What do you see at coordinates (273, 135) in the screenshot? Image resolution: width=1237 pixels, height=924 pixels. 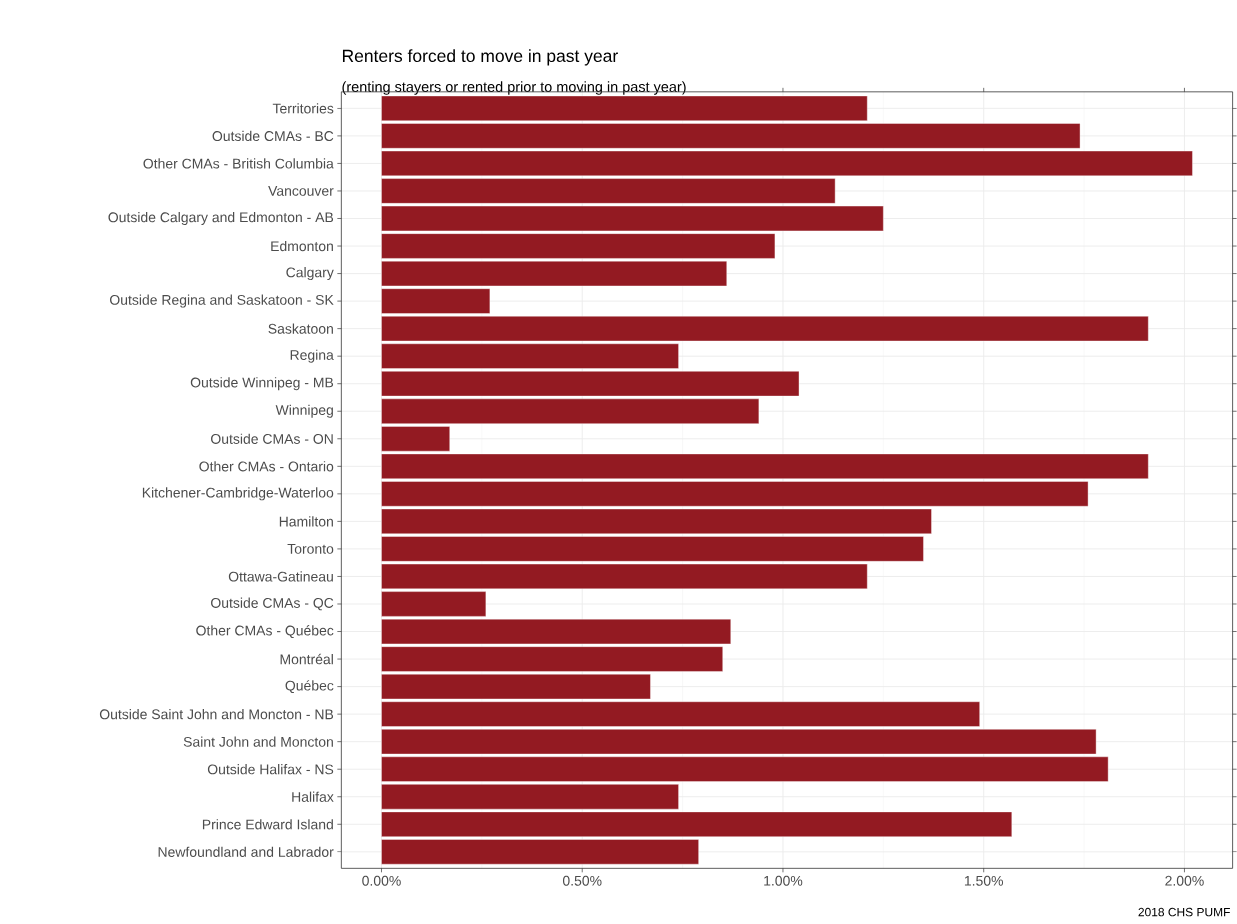 I see `y-tick-label: Outside CMAs - BC` at bounding box center [273, 135].